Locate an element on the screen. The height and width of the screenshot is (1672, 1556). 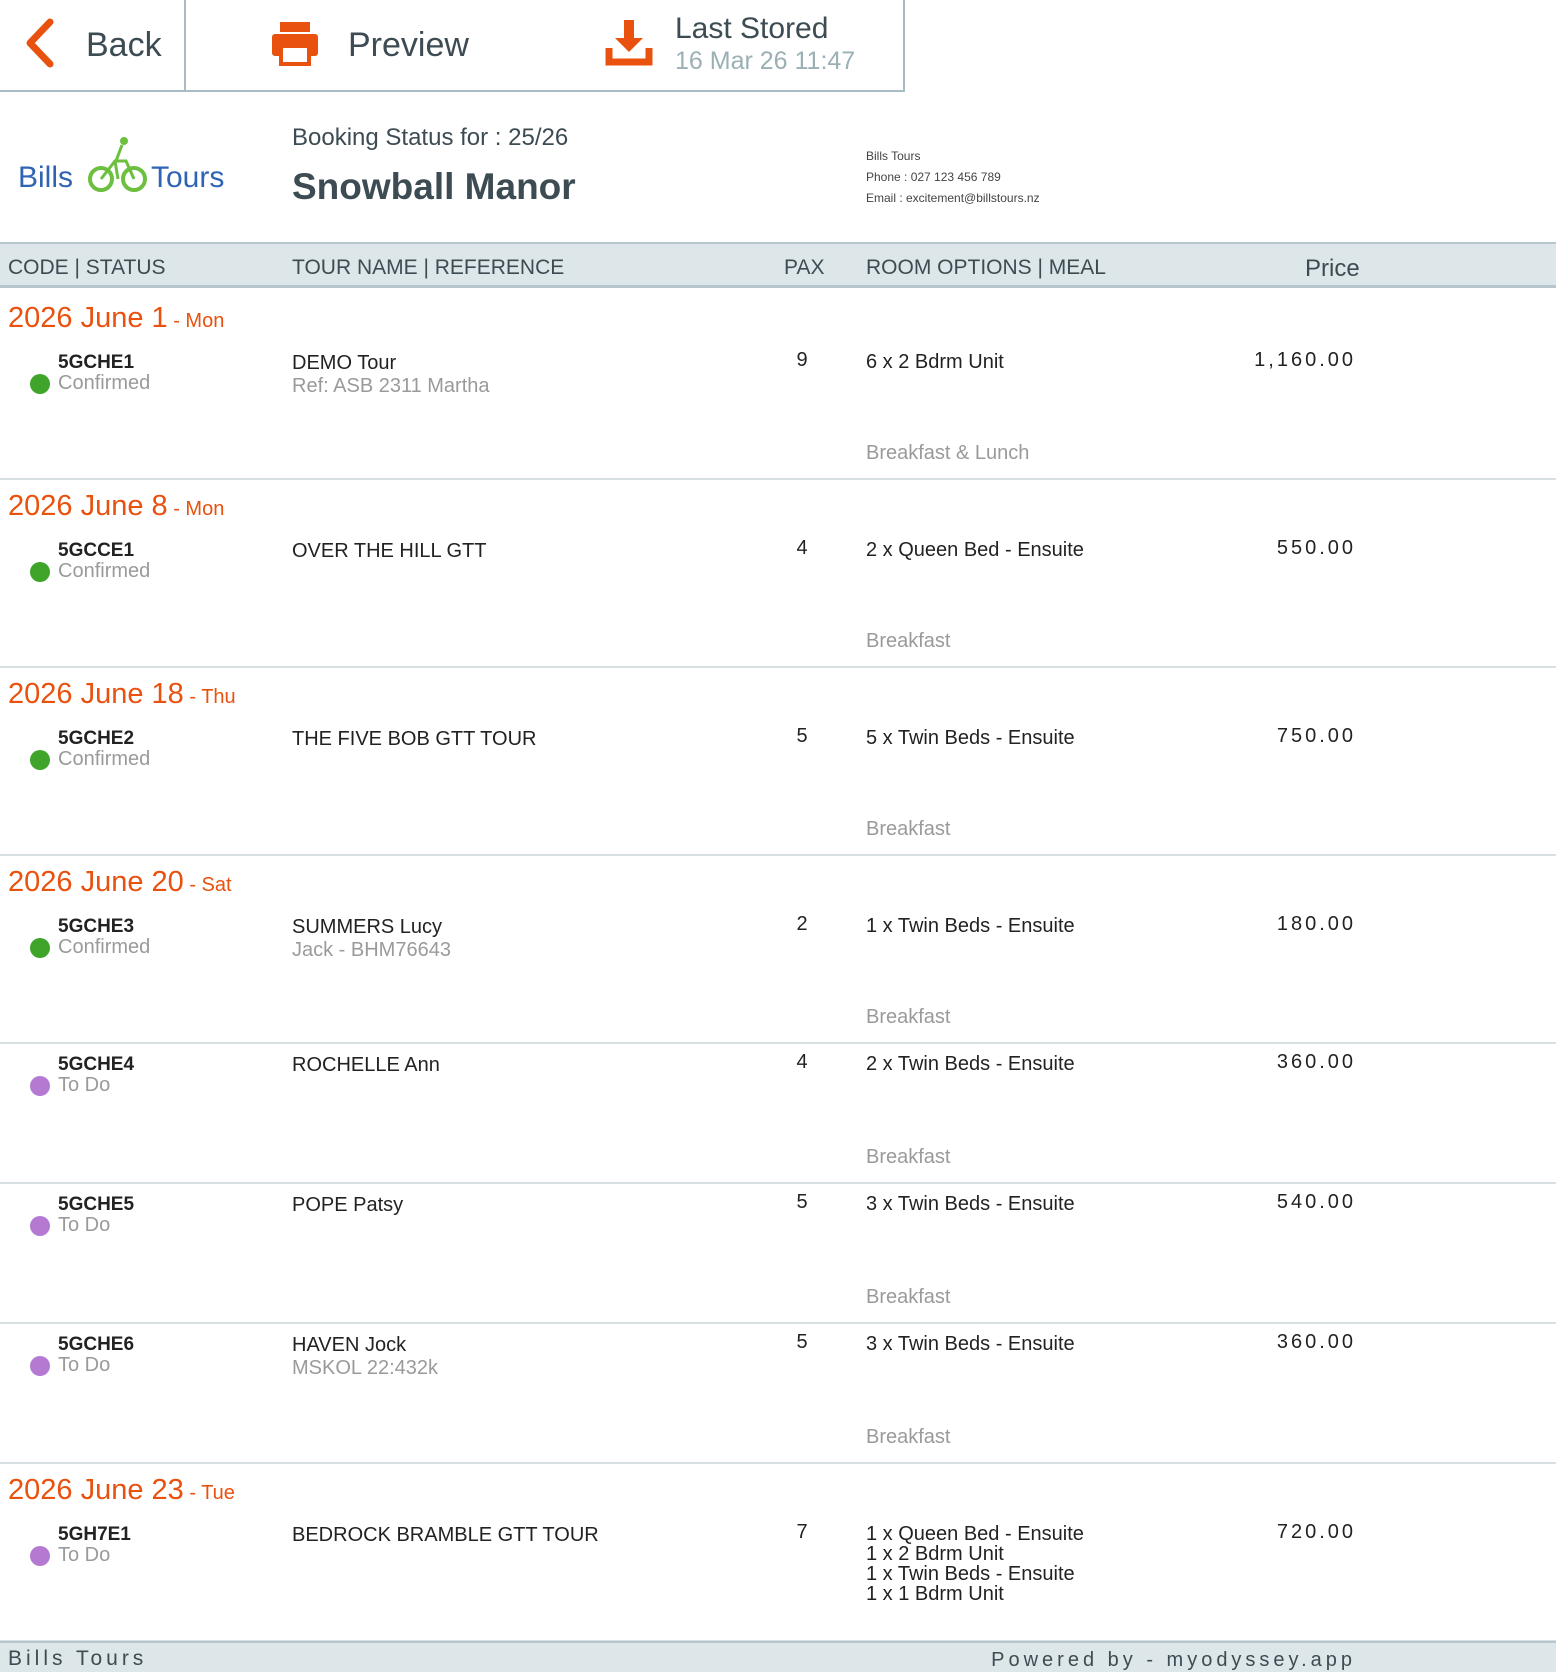
tour-name: OVER THE HILL GTT is located at coordinates (389, 551).